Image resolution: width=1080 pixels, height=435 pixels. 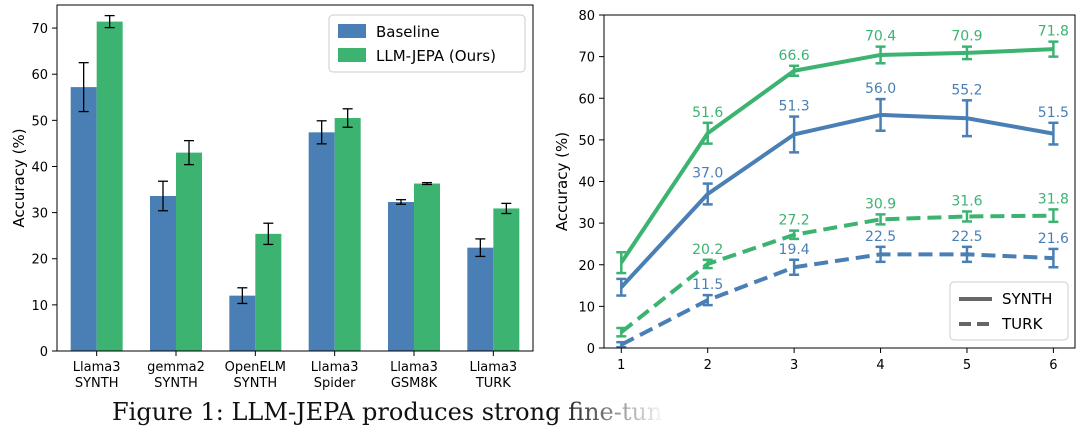 I want to click on bar-y-tick-label: 50, so click(x=39, y=121).